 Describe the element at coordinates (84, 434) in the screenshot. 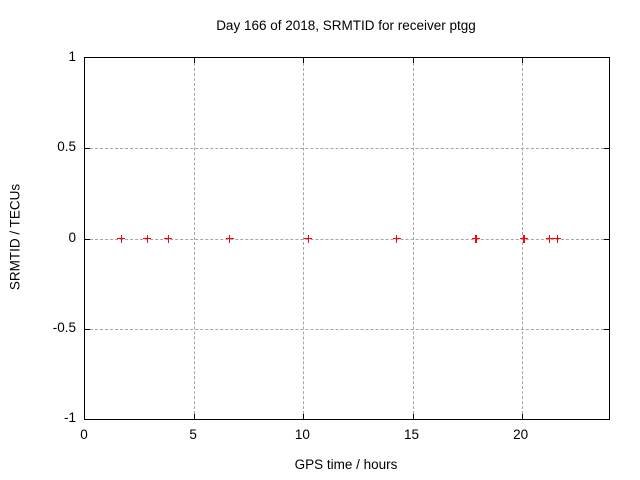

I see `x-tick-label: 0` at that location.